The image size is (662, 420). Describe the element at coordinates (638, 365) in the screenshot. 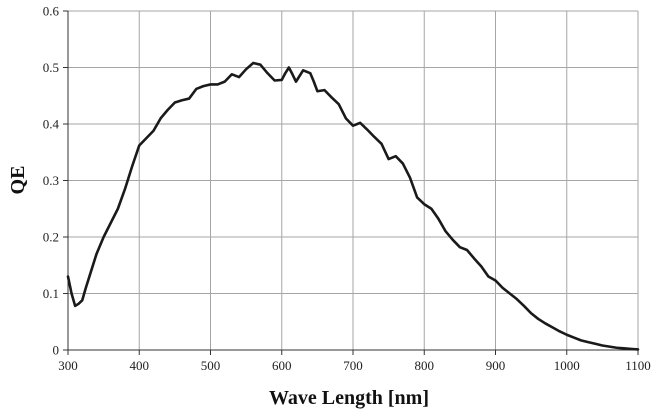

I see `x-tick-label: 1100` at that location.